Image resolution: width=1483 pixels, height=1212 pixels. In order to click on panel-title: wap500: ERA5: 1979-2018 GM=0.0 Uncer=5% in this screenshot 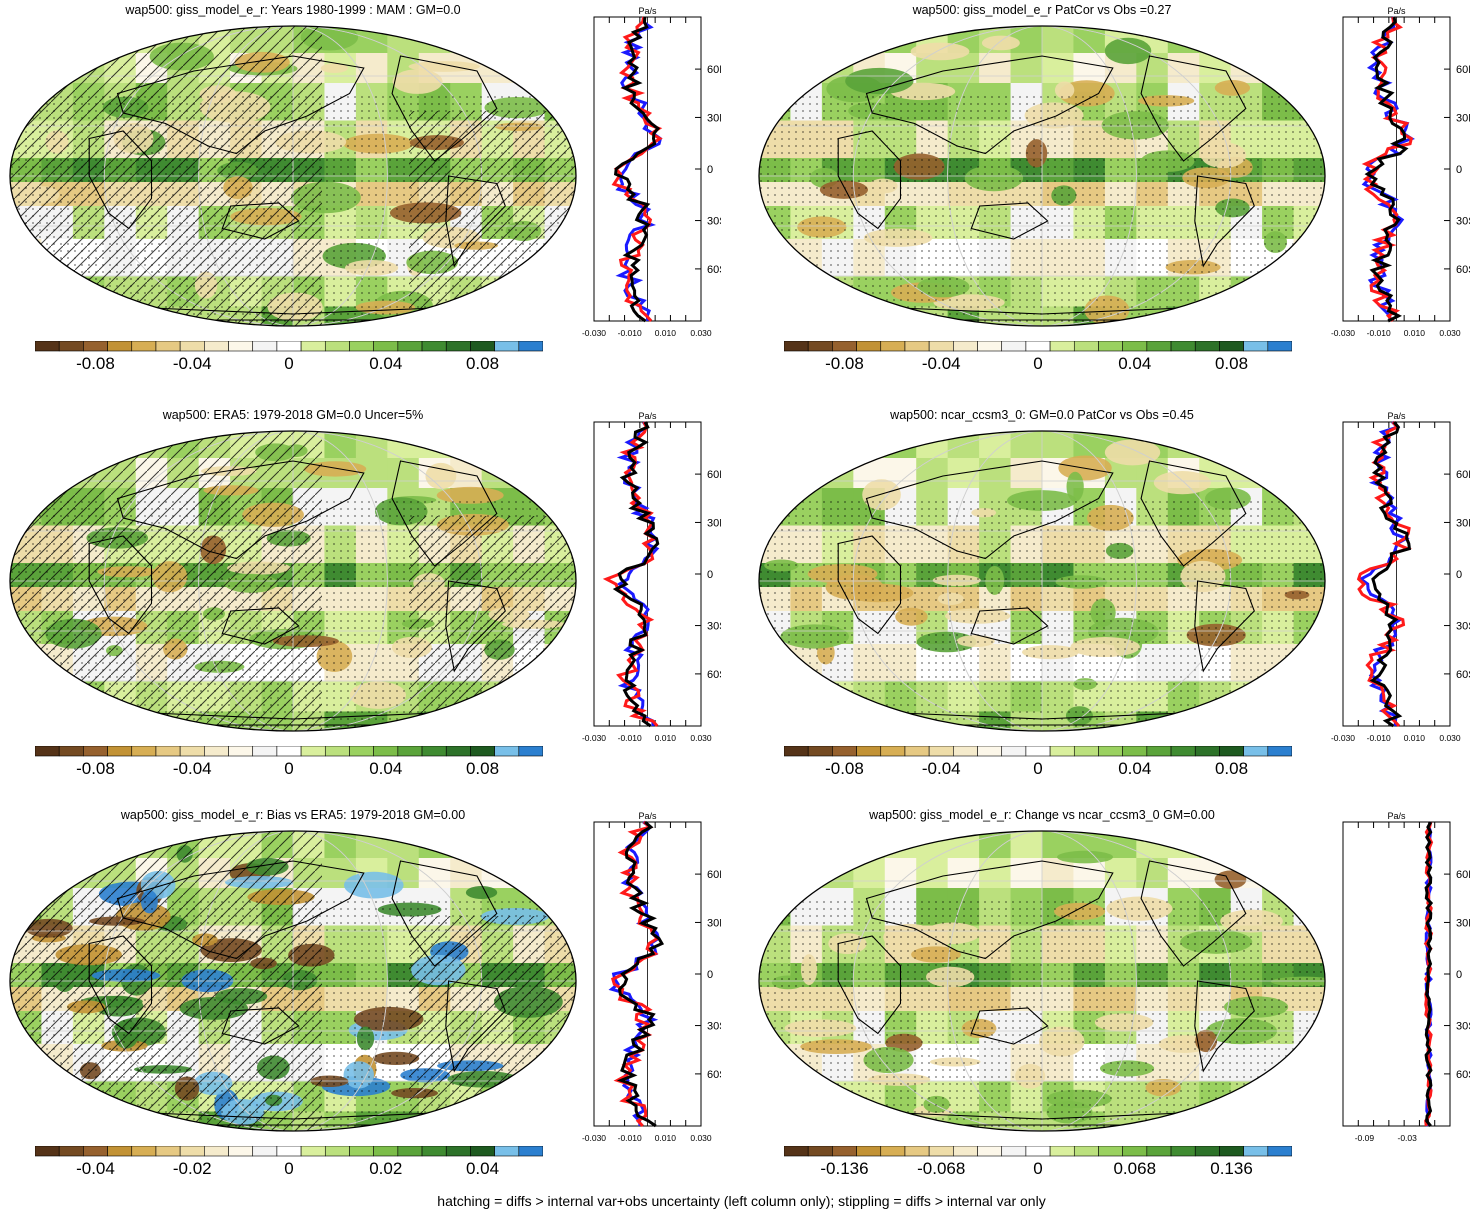, I will do `click(293, 415)`.